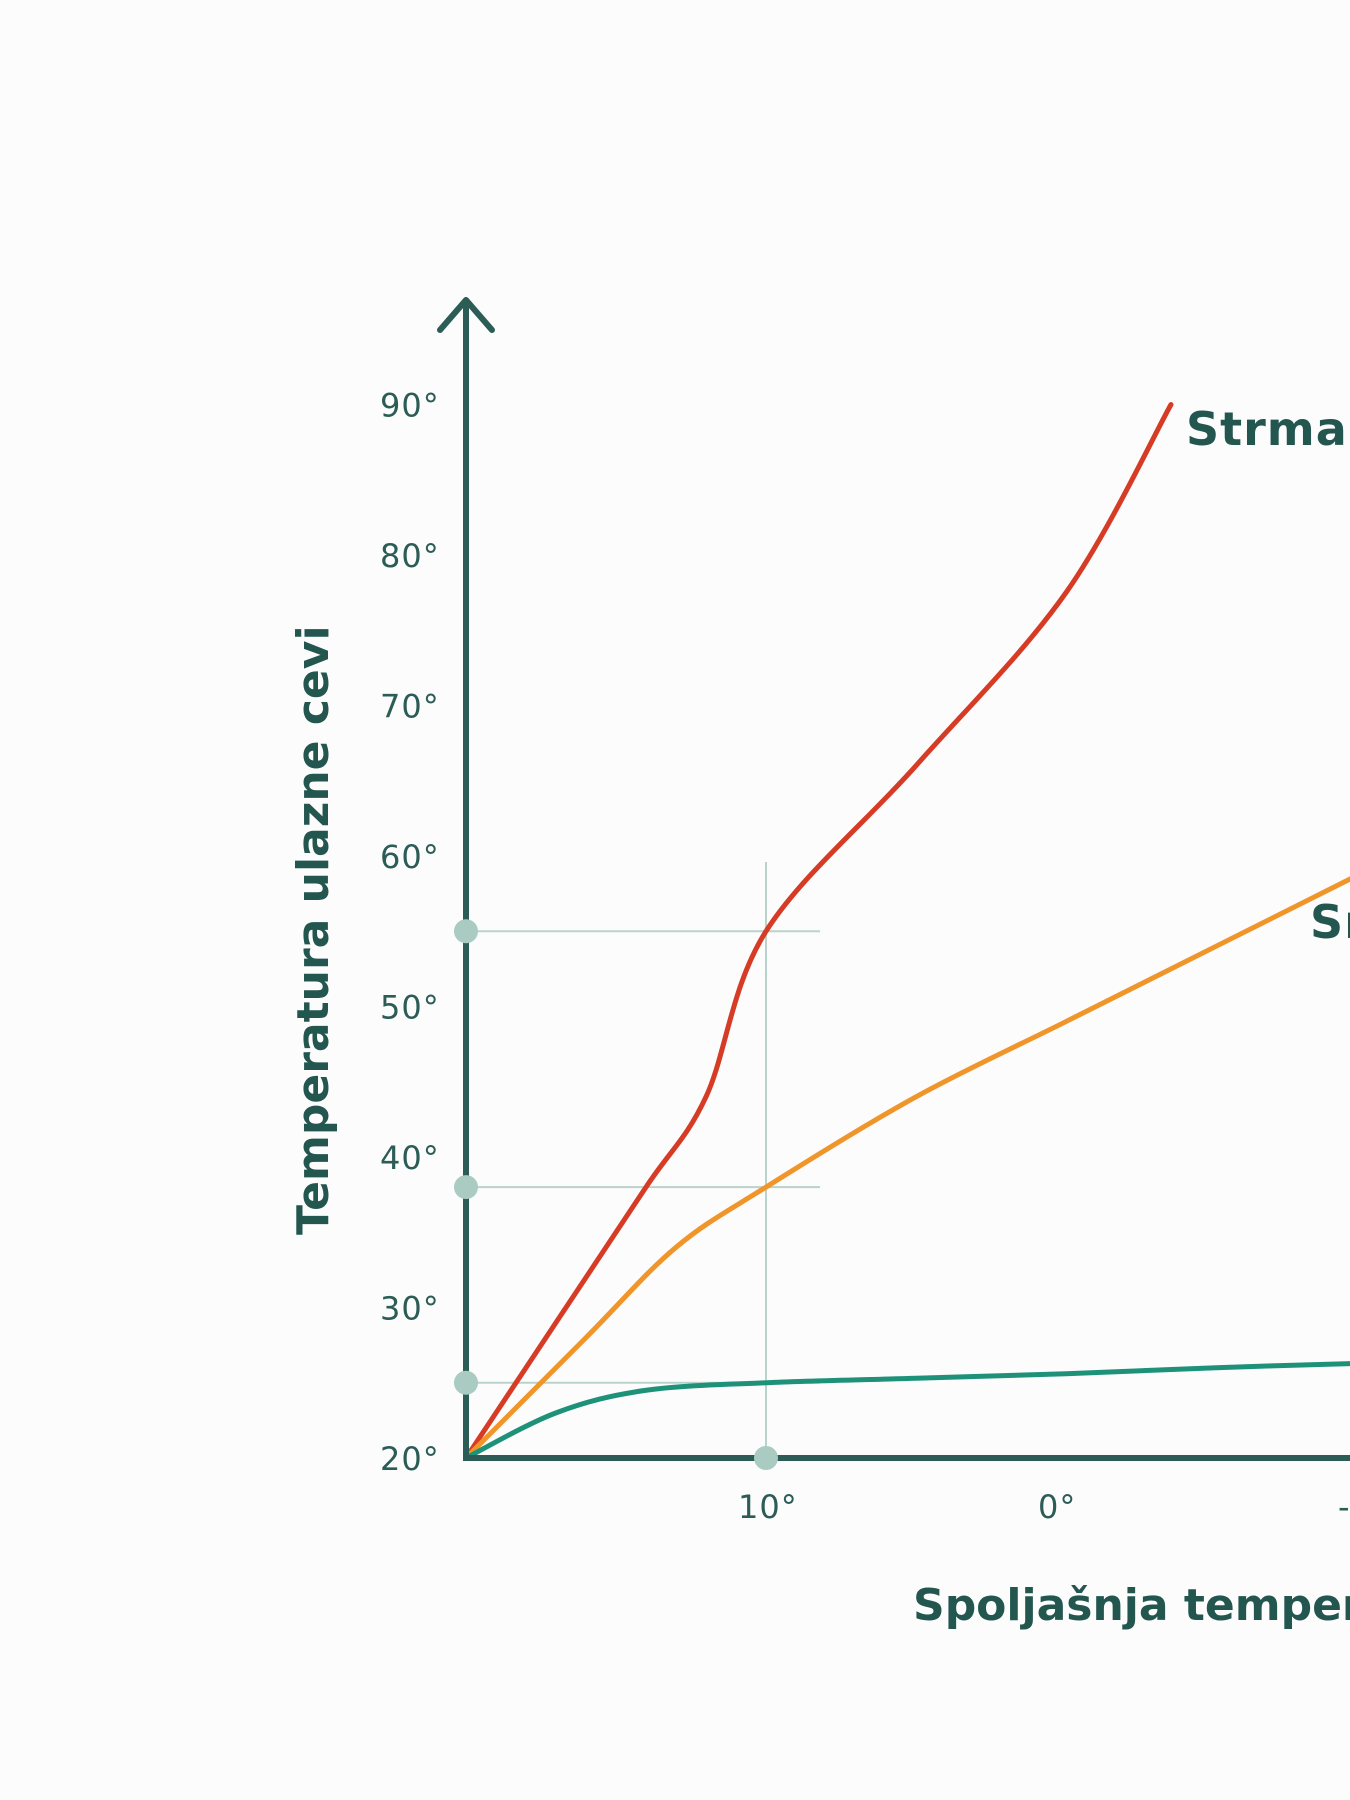  I want to click on guide-lines, so click(643, 1160).